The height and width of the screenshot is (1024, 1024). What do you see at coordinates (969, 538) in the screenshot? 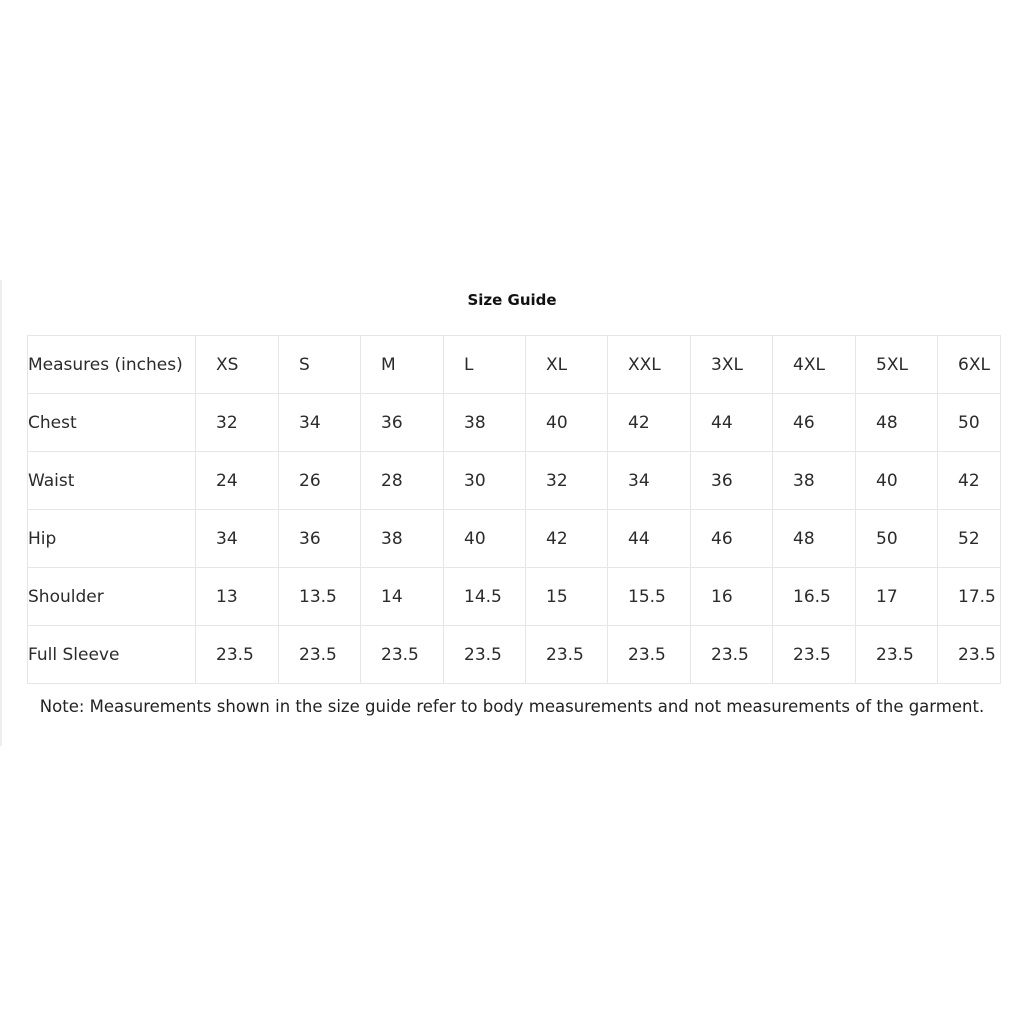
I see `table-cell: 52` at bounding box center [969, 538].